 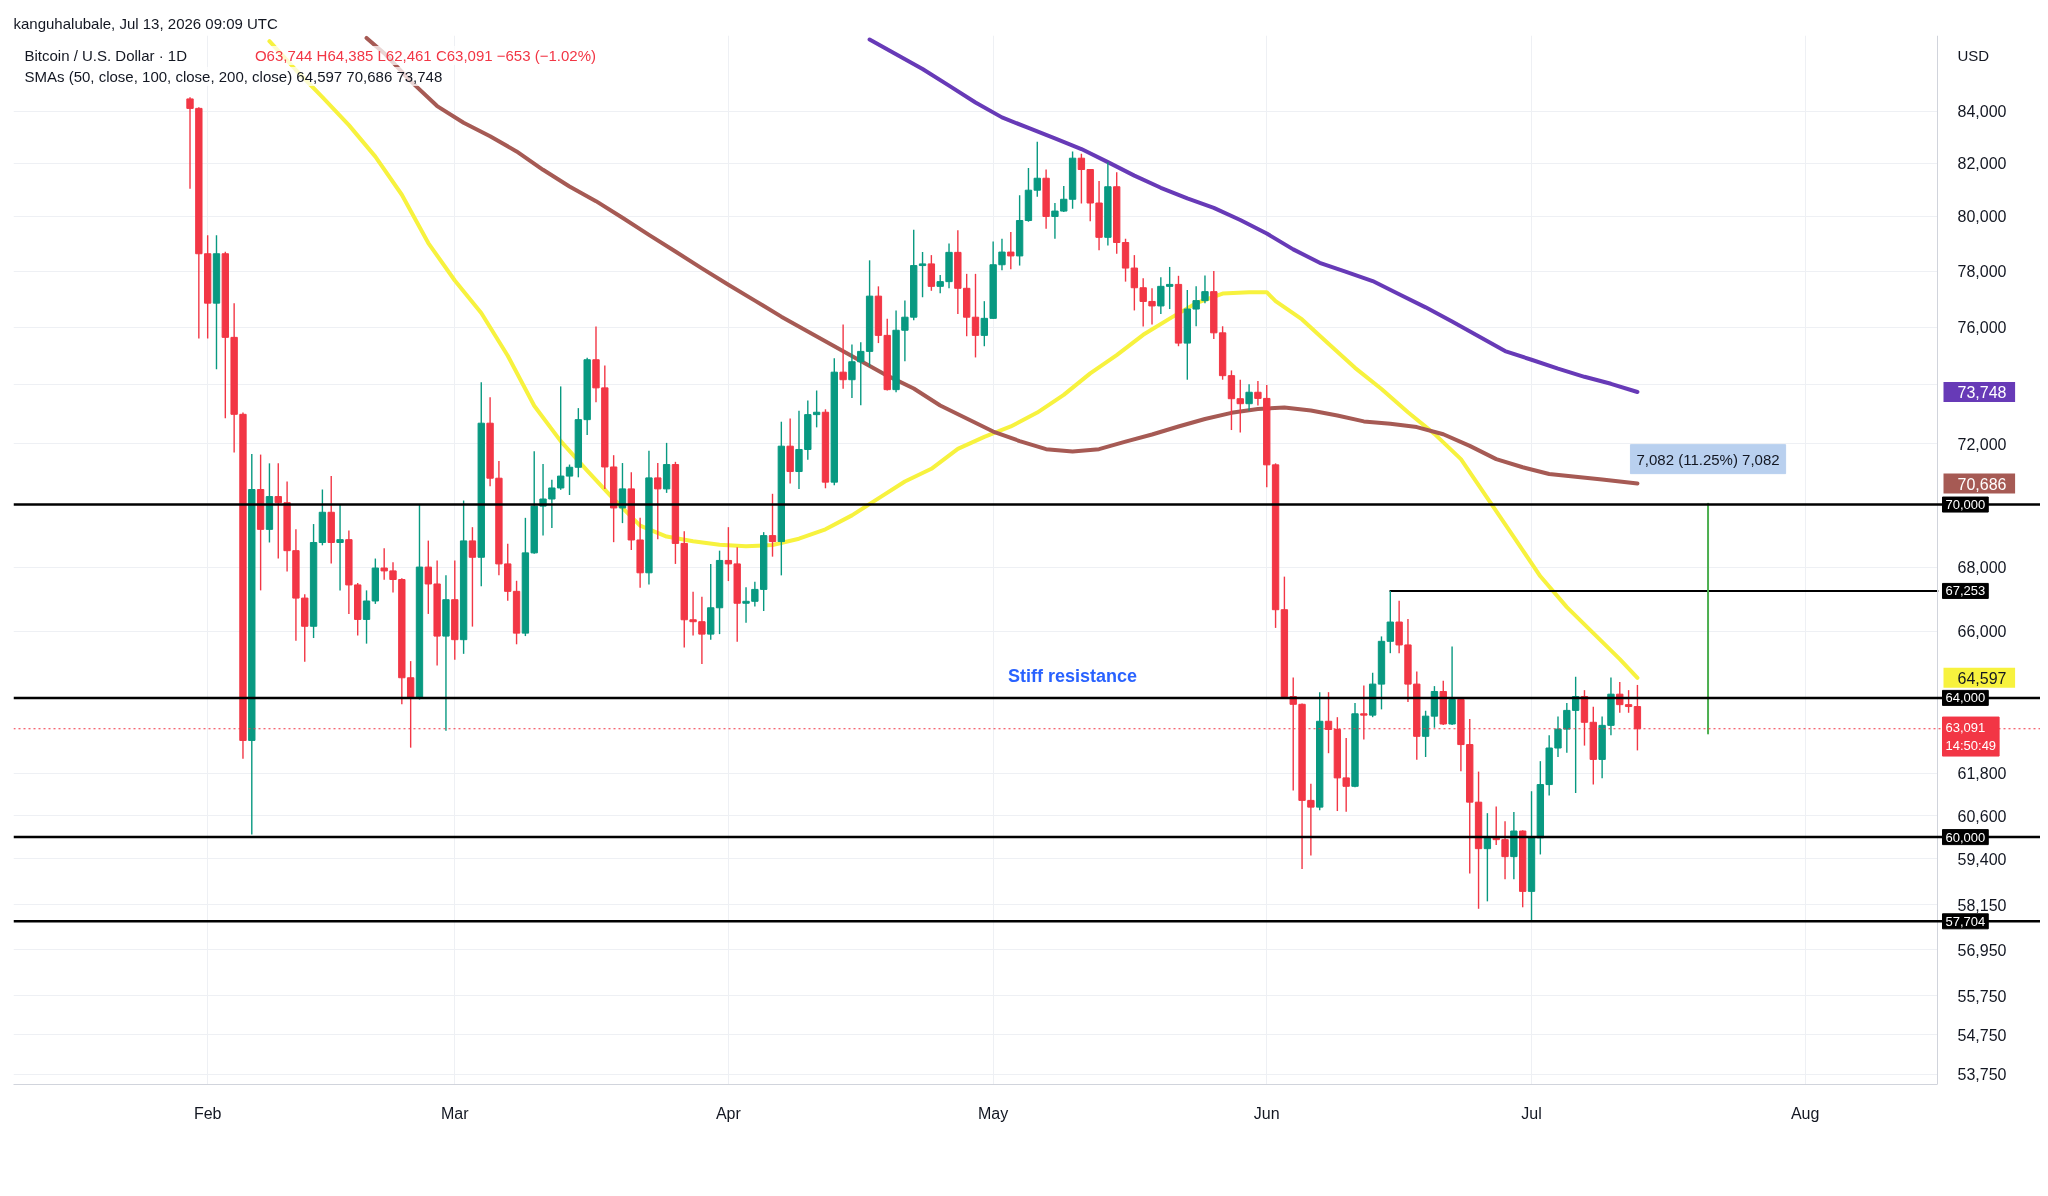 I want to click on x-tick-label: Apr, so click(x=728, y=1113).